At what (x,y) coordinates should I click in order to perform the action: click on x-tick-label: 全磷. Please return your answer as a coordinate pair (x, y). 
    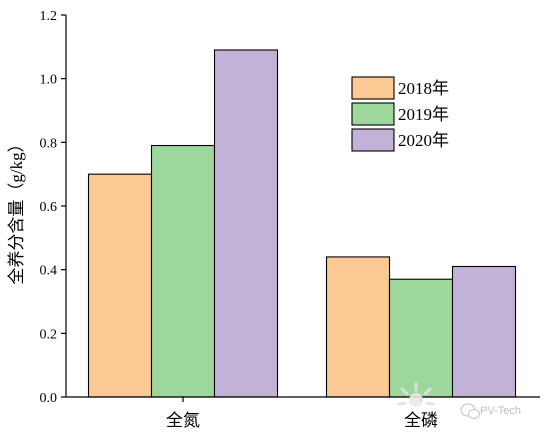
    Looking at the image, I should click on (421, 420).